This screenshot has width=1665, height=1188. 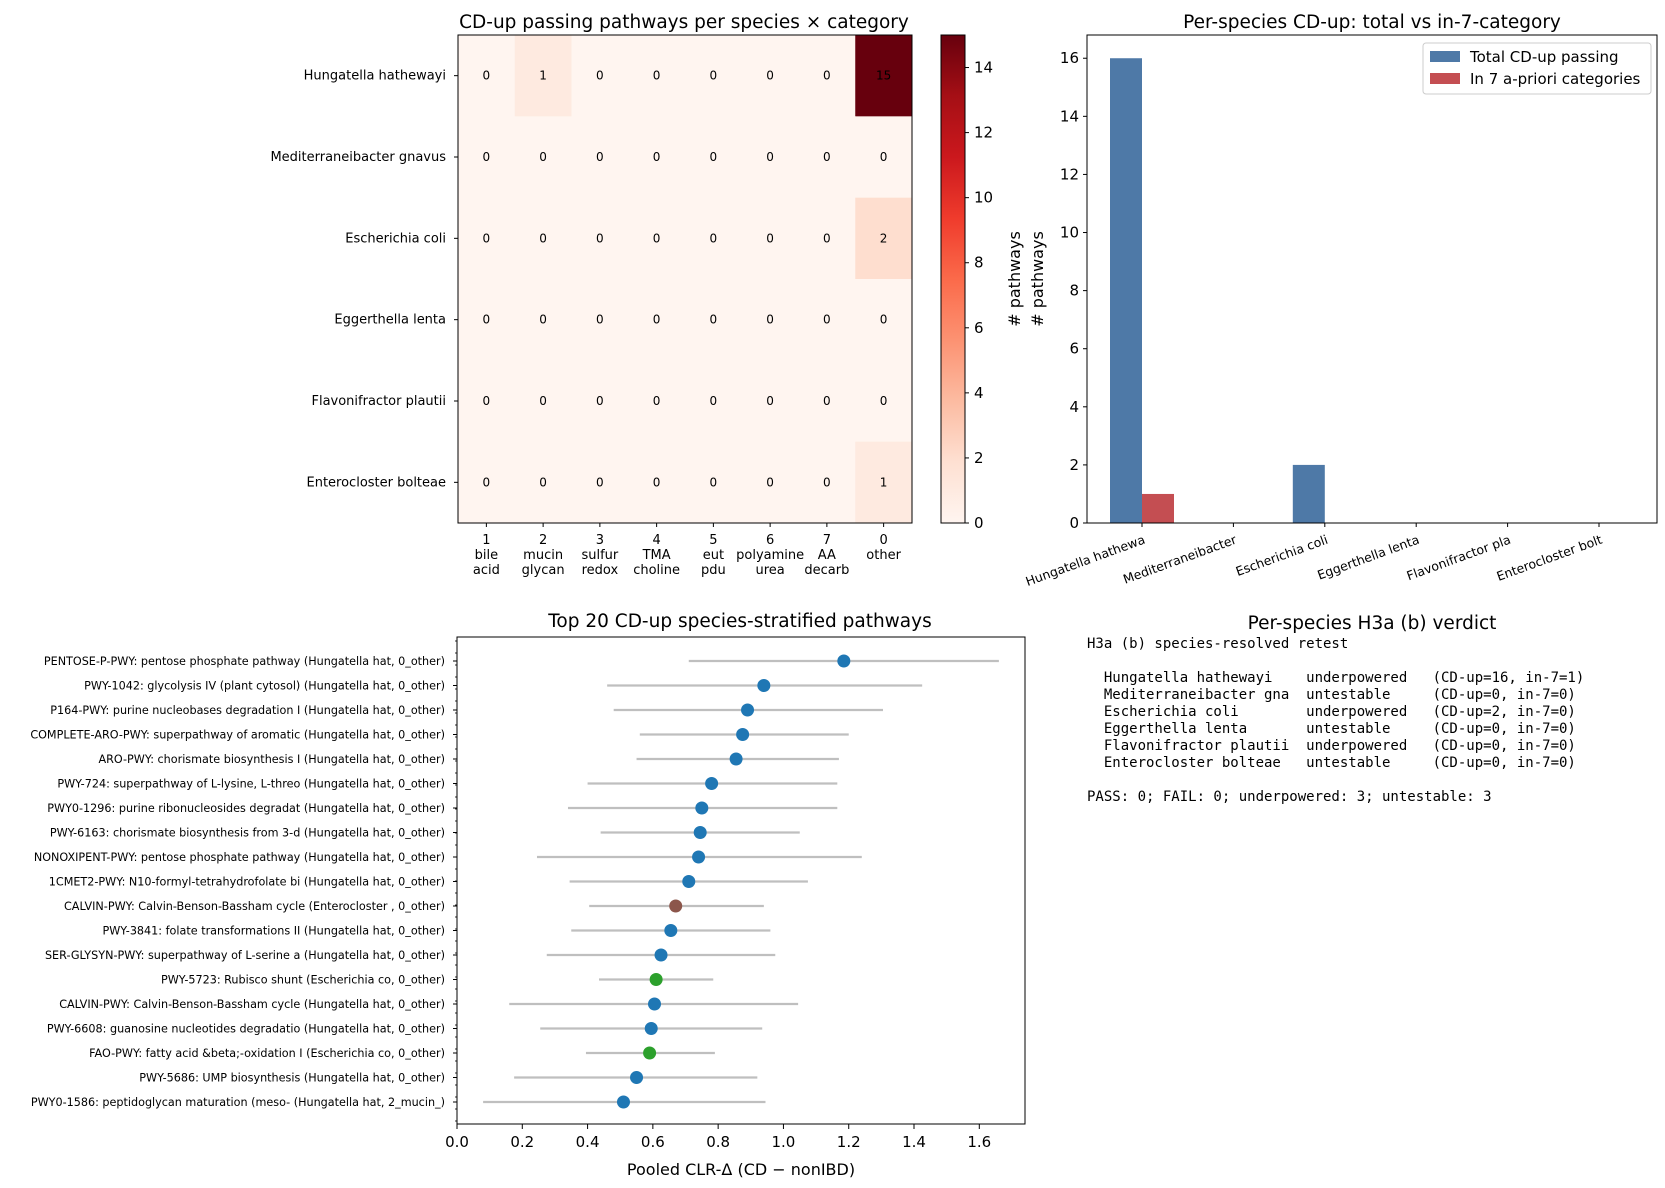 What do you see at coordinates (884, 238) in the screenshot?
I see `heatmap-cell-value: 2` at bounding box center [884, 238].